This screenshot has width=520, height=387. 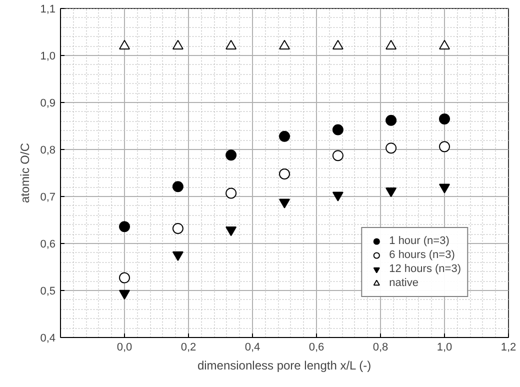 I want to click on y-tick-label: 0,8, so click(x=48, y=150).